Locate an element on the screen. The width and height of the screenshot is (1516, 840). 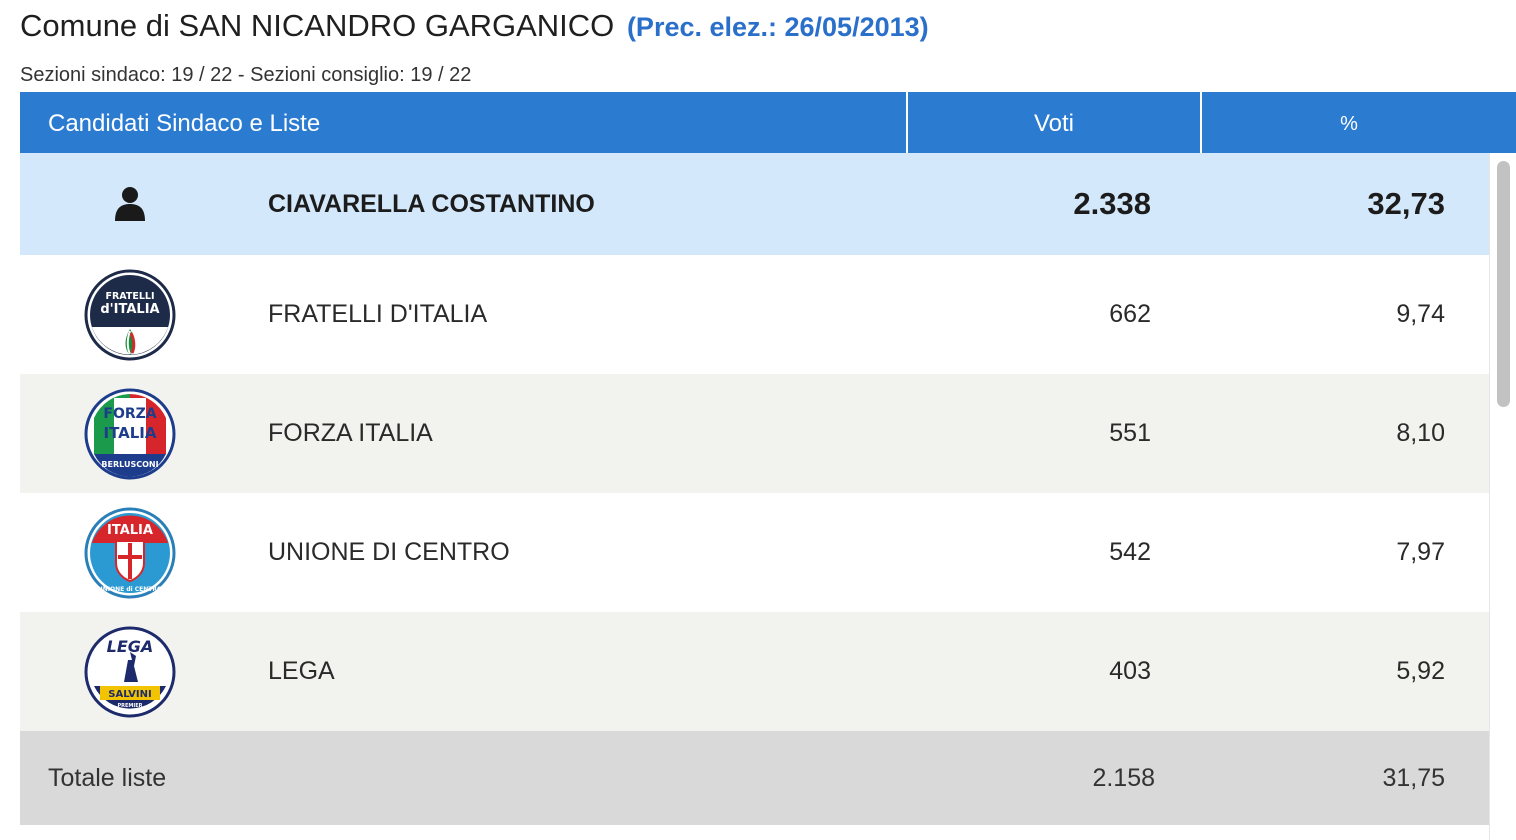
unione-di-centro-logo: ITALIA UNIONE di CENTRO is located at coordinates (130, 552).